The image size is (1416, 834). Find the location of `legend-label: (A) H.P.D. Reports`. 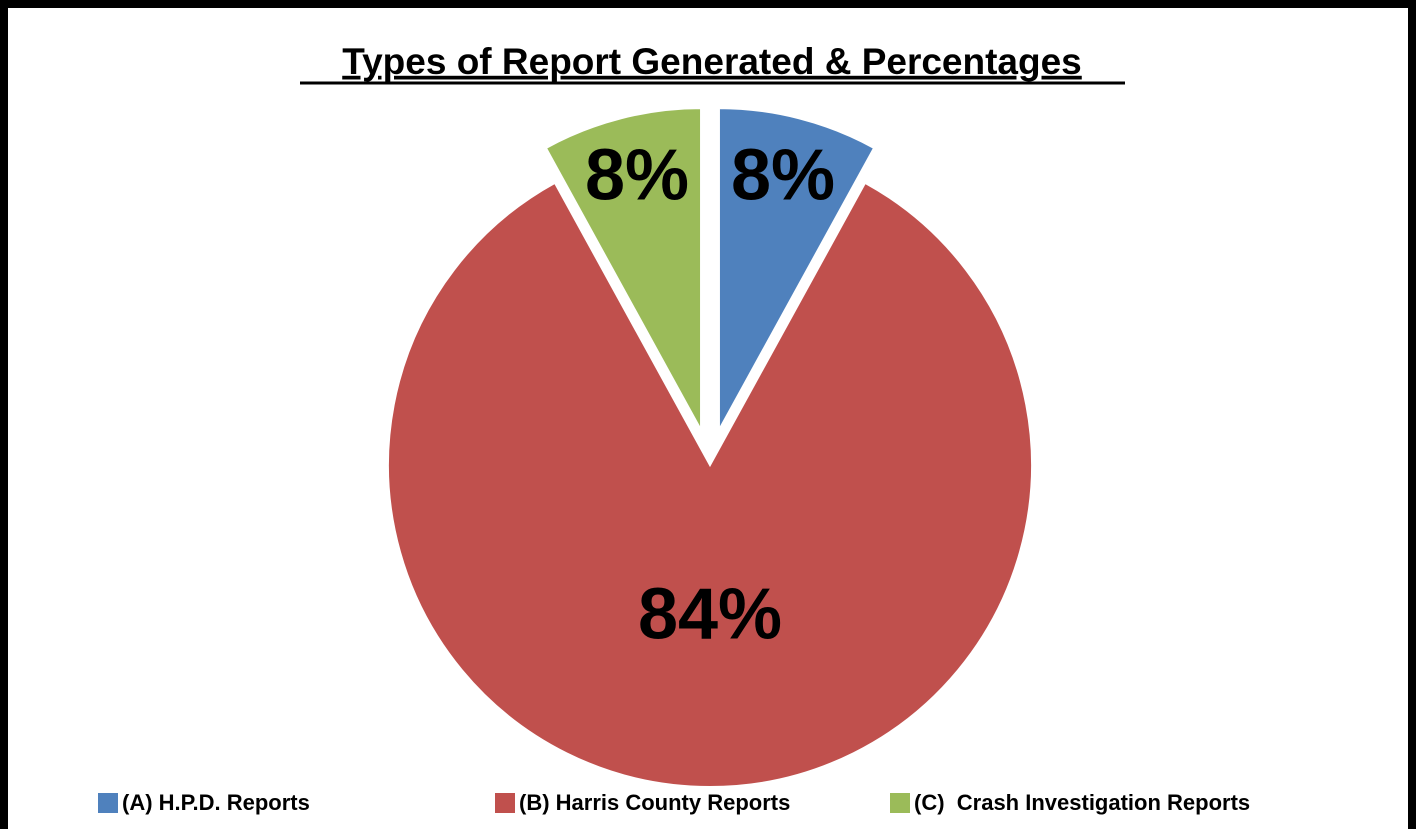

legend-label: (A) H.P.D. Reports is located at coordinates (216, 802).